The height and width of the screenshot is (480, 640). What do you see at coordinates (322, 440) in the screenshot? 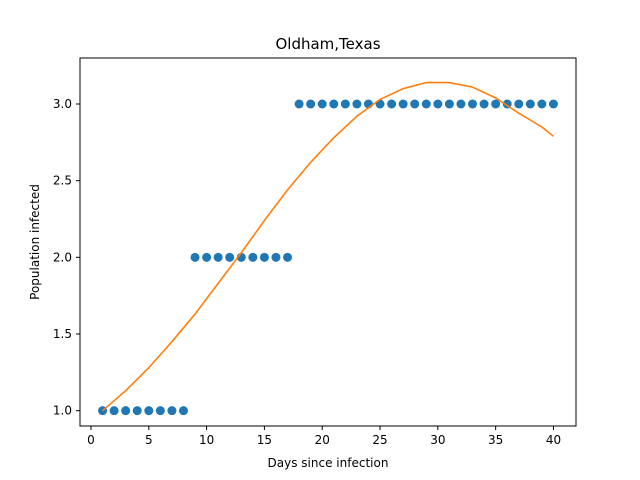
I see `x-tick-label: 20` at bounding box center [322, 440].